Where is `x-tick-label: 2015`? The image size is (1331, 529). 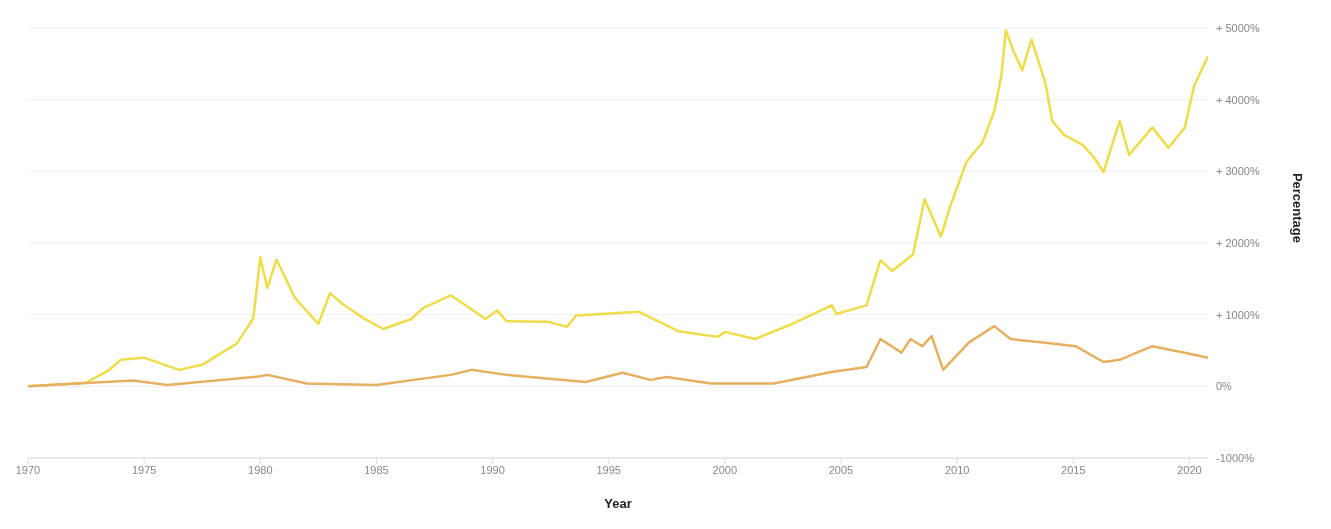 x-tick-label: 2015 is located at coordinates (1073, 469).